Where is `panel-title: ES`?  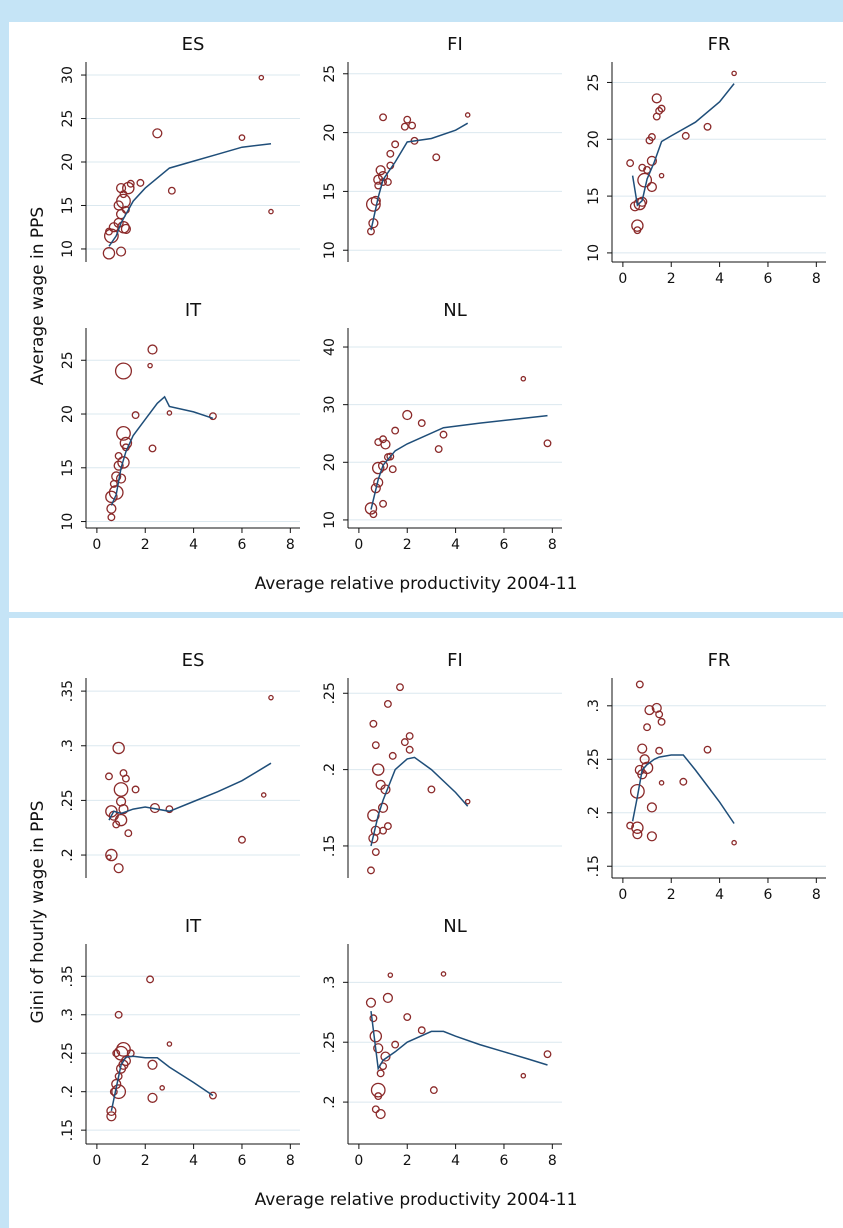 panel-title: ES is located at coordinates (193, 660).